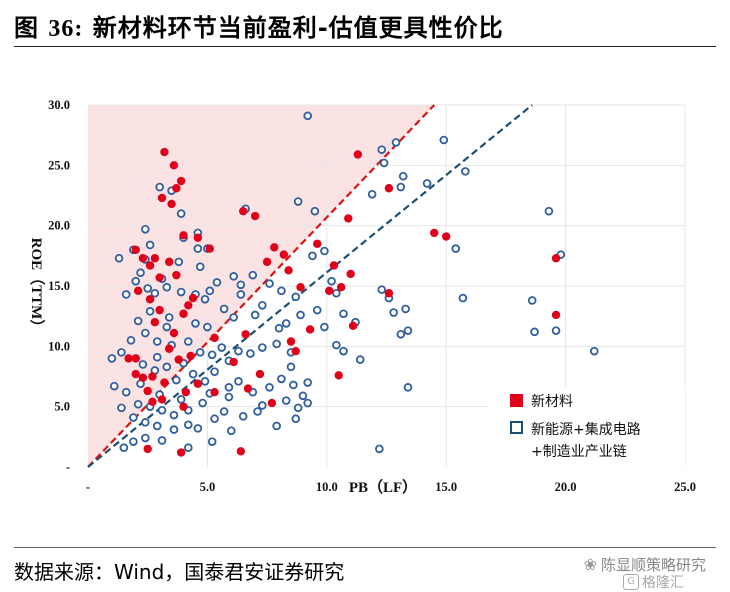 Image resolution: width=730 pixels, height=592 pixels. What do you see at coordinates (327, 487) in the screenshot?
I see `x-tick-label: 10.0` at bounding box center [327, 487].